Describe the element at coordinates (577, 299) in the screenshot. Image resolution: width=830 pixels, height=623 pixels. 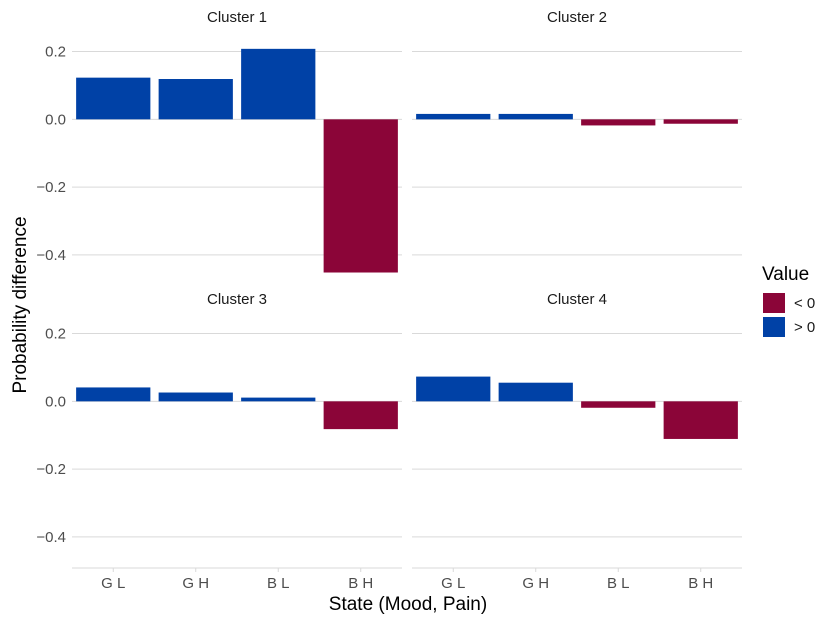
I see `panel-title: Cluster 4` at that location.